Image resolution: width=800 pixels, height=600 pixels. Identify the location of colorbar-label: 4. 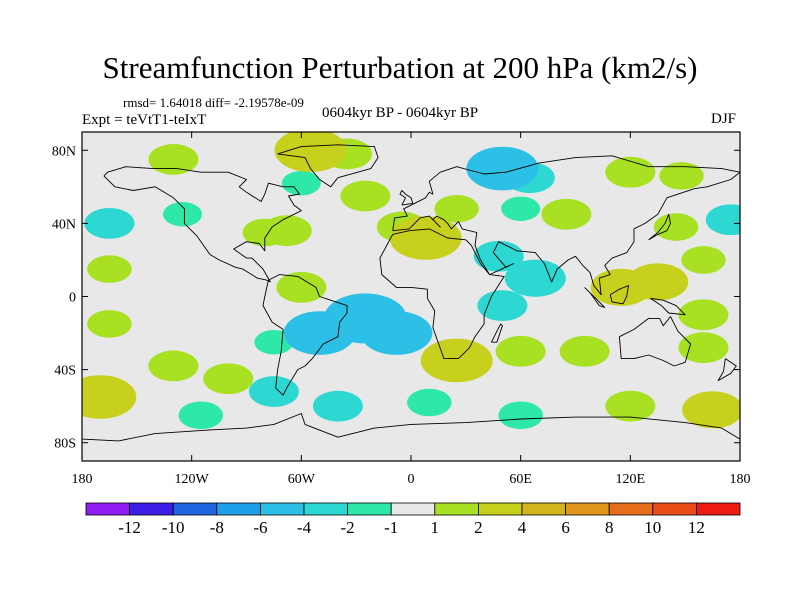
(522, 527).